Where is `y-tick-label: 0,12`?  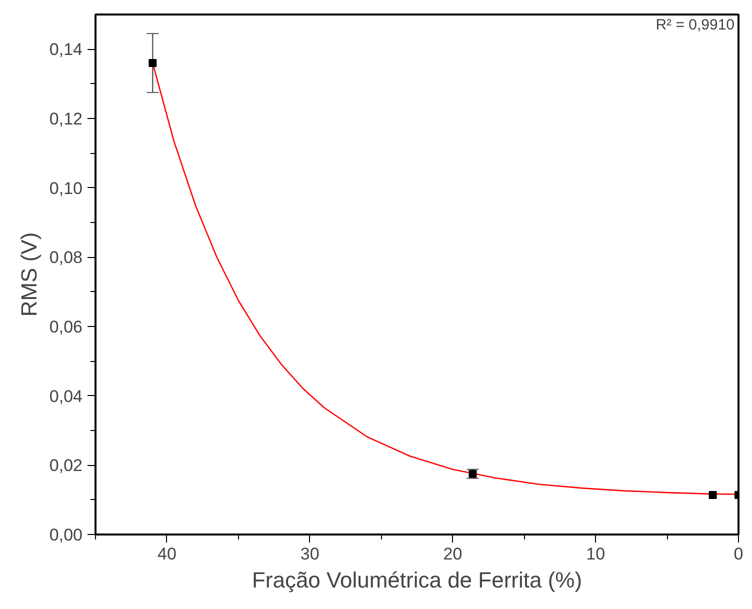
y-tick-label: 0,12 is located at coordinates (66, 119).